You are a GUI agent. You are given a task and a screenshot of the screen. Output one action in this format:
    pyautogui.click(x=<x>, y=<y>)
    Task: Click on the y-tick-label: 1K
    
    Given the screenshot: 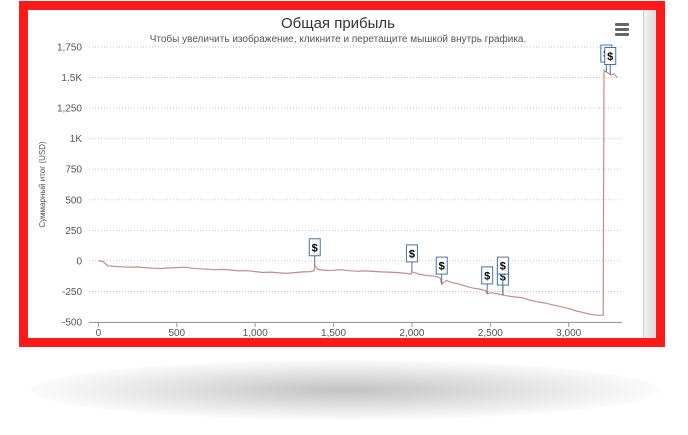 What is the action you would take?
    pyautogui.click(x=76, y=139)
    